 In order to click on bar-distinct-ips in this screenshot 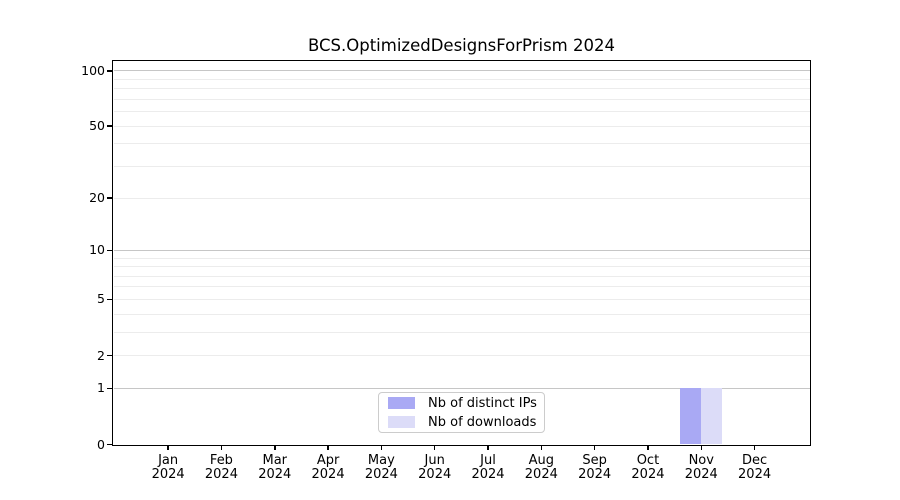, I will do `click(691, 416)`.